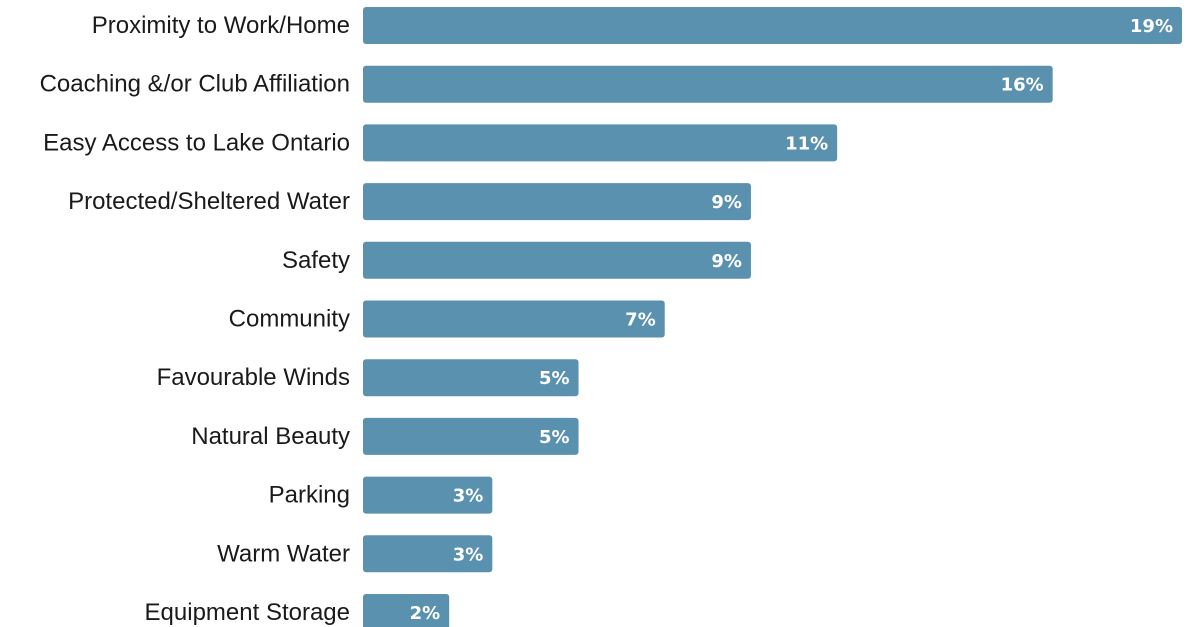  Describe the element at coordinates (283, 553) in the screenshot. I see `category-label: Warm Water` at that location.